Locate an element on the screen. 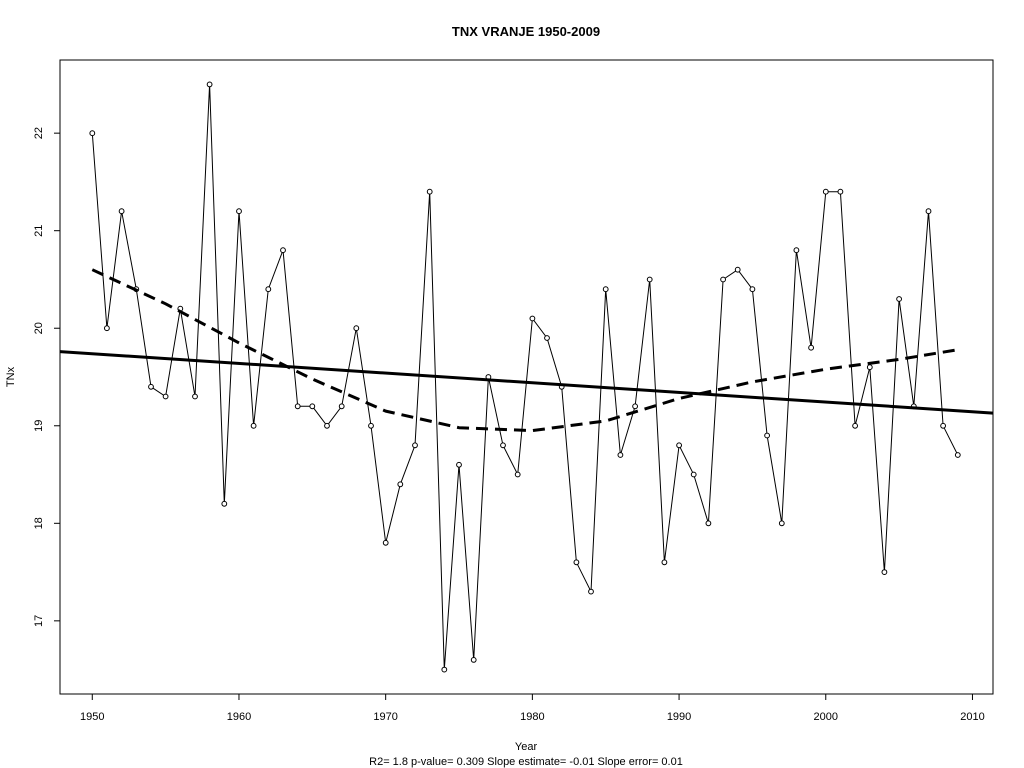 The height and width of the screenshot is (768, 1024). x-tick-label: 2000 is located at coordinates (826, 717).